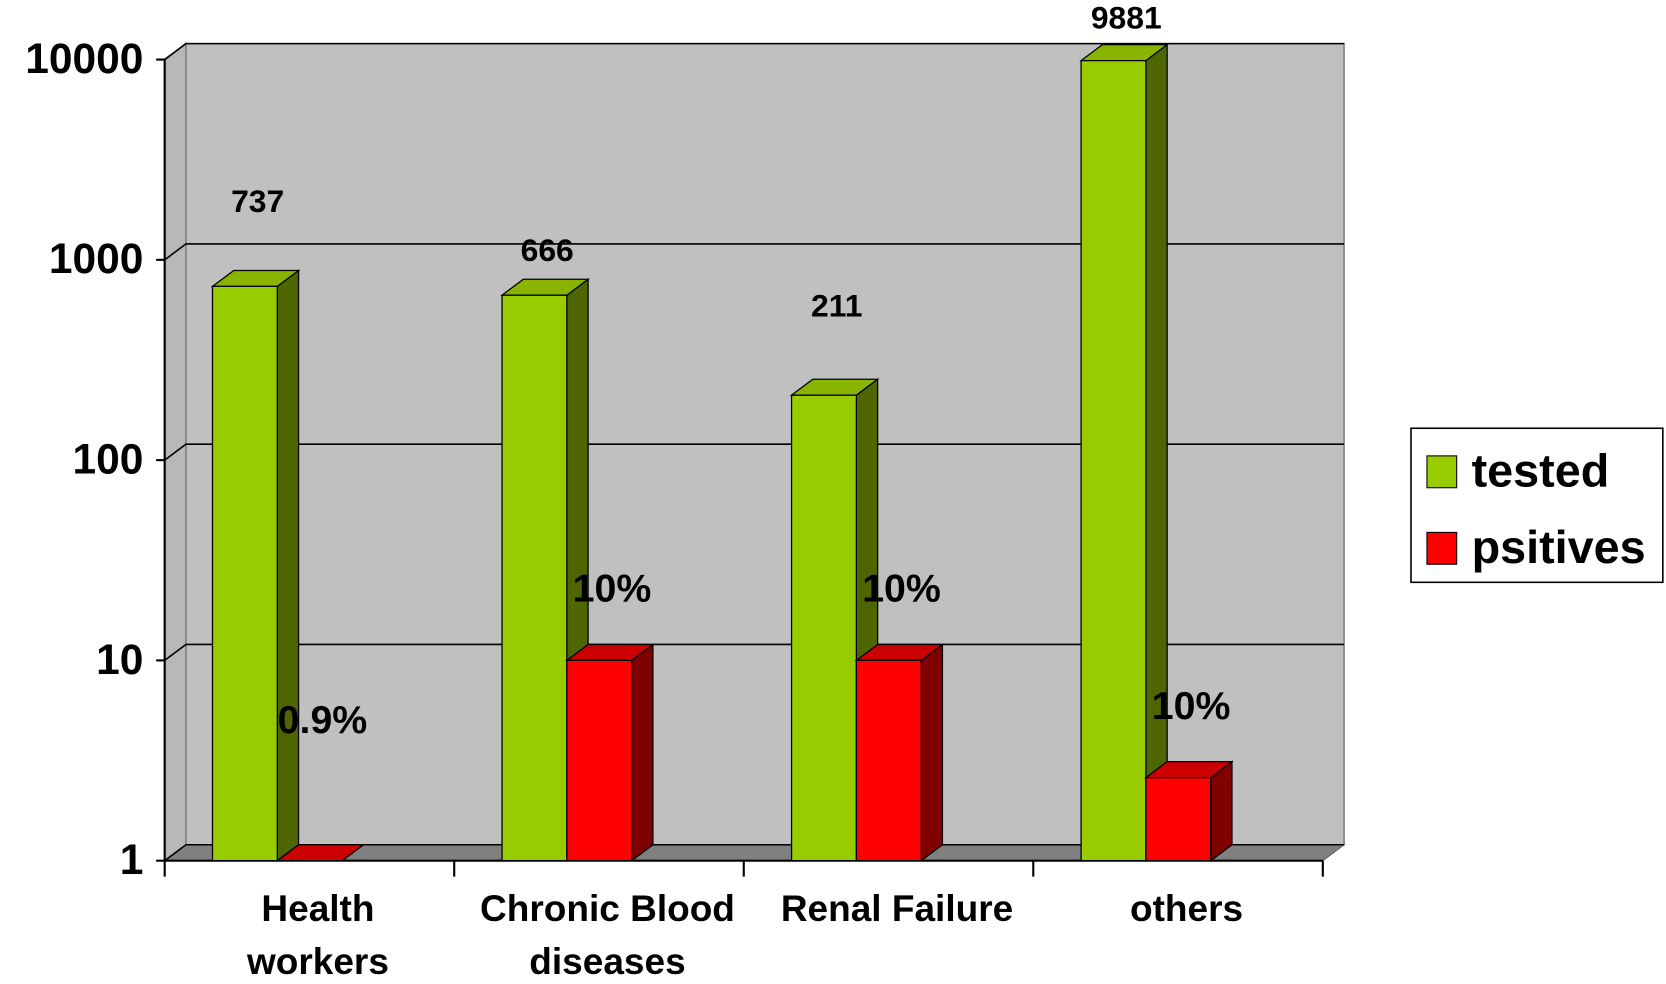 The width and height of the screenshot is (1666, 984). Describe the element at coordinates (84, 59) in the screenshot. I see `y-tick-label: 10000` at that location.